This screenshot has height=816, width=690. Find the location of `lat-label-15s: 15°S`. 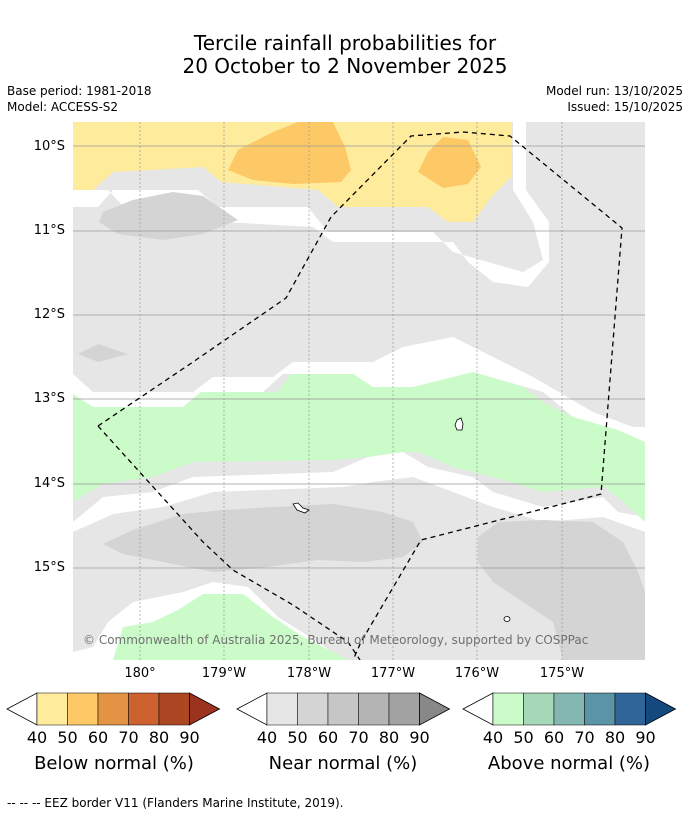

lat-label-15s: 15°S is located at coordinates (49, 567).